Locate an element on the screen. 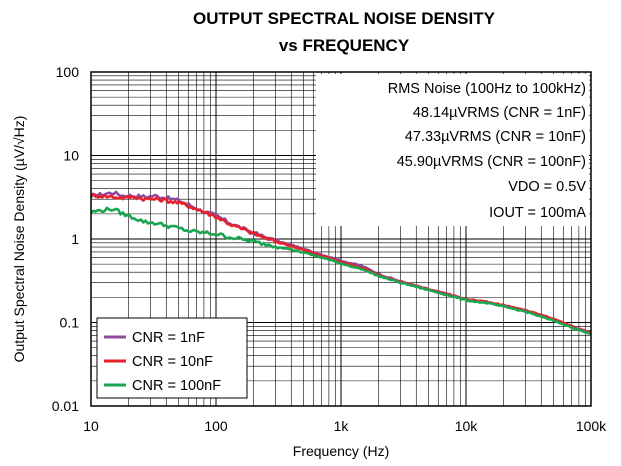  y-axis-label: Output Spectral Noise Density (µV/√Hz) is located at coordinates (19, 239).